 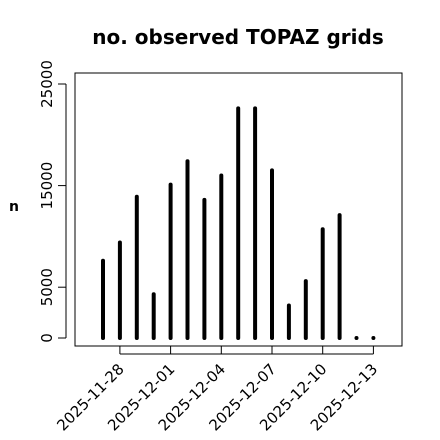 I want to click on chart-title: no. observed TOPAZ grids, so click(x=237, y=37).